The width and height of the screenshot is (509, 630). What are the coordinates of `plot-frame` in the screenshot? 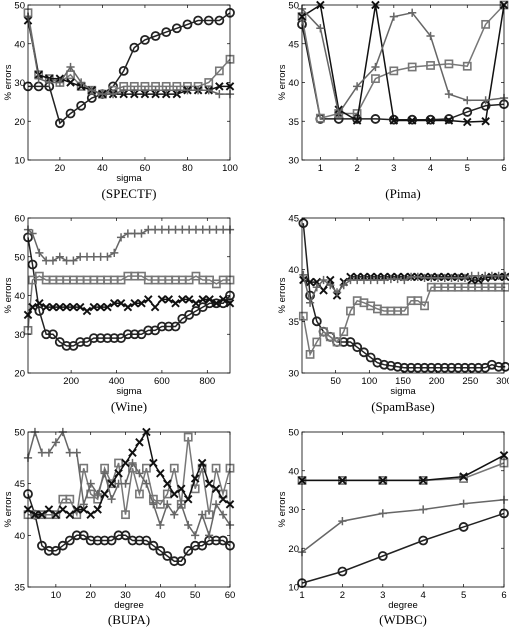 It's located at (403, 295).